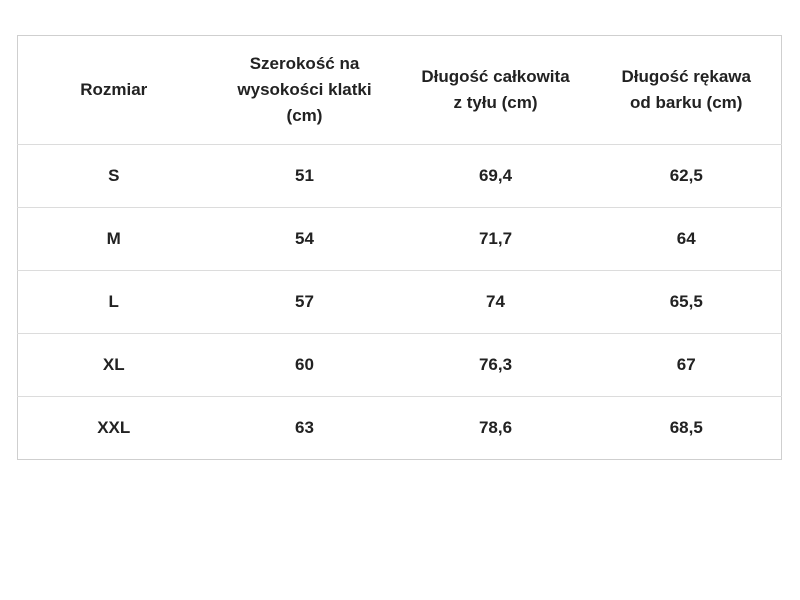 This screenshot has width=800, height=600. Describe the element at coordinates (495, 302) in the screenshot. I see `cell-total-length: 74` at that location.